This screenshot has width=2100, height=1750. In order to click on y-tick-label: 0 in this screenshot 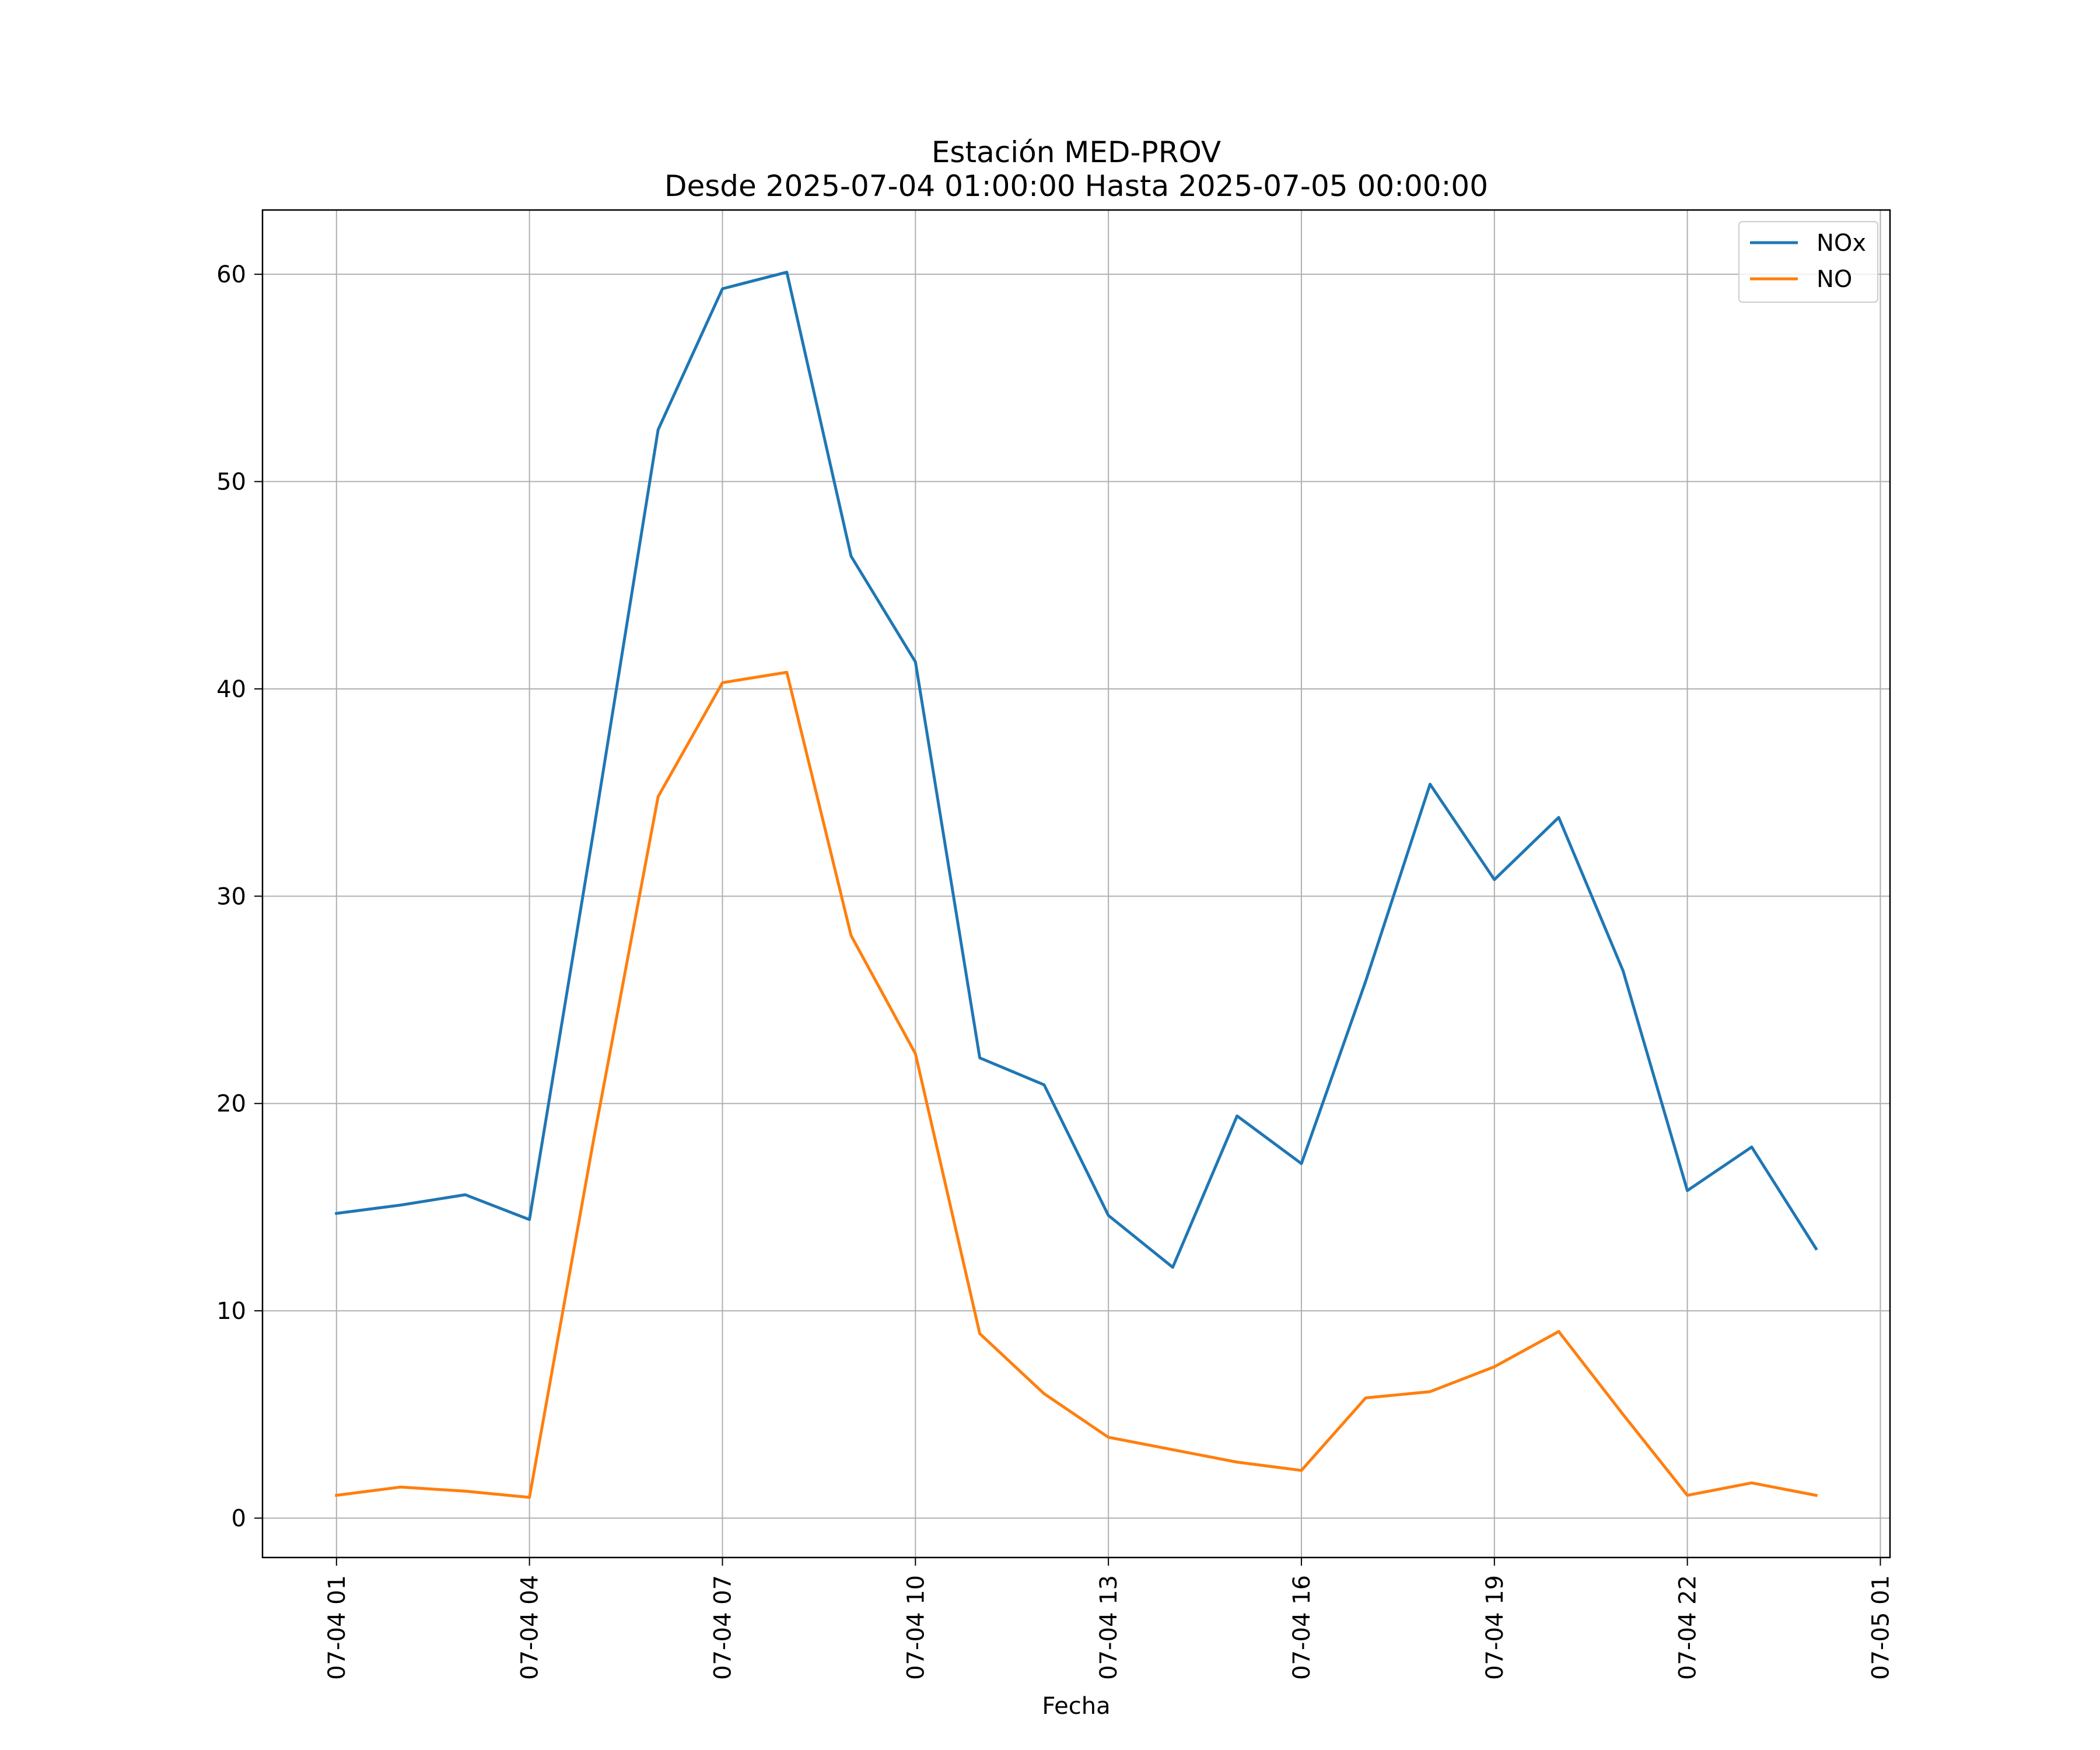, I will do `click(239, 1518)`.